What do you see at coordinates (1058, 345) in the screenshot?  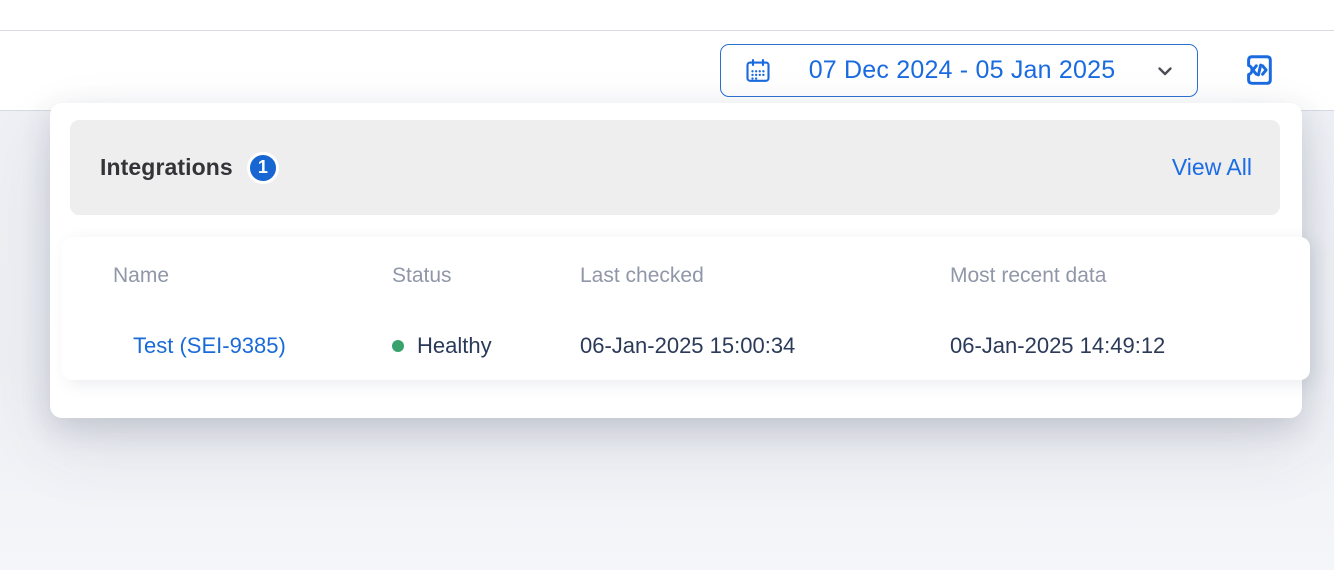 I see `integration-most-recent-data: 06-Jan-2025 14:49:12` at bounding box center [1058, 345].